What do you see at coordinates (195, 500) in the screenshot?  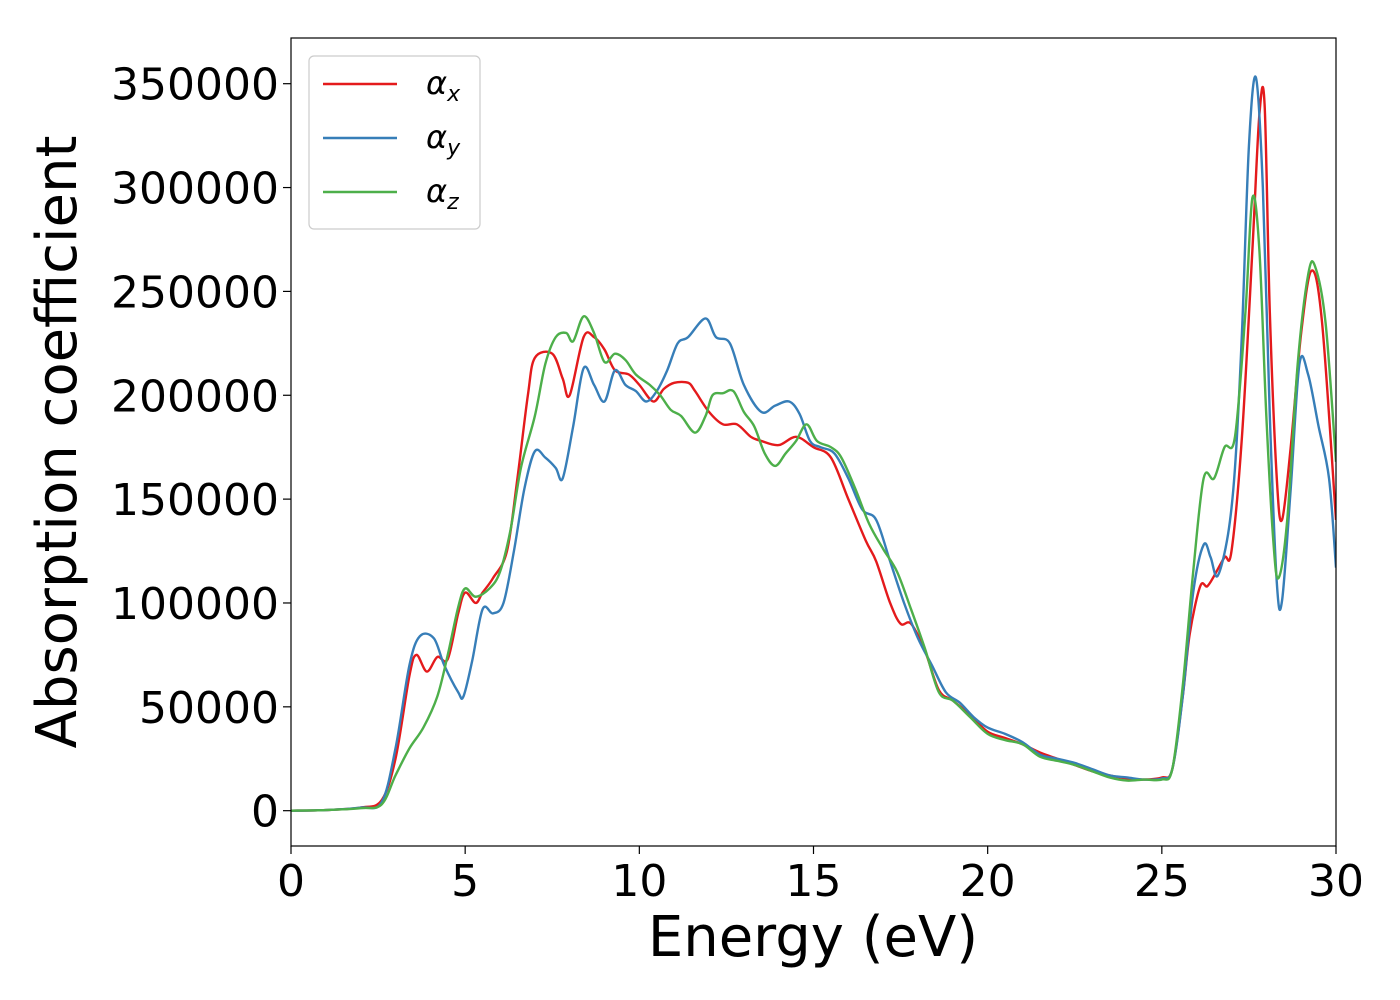 I see `y-tick-label: 150000` at bounding box center [195, 500].